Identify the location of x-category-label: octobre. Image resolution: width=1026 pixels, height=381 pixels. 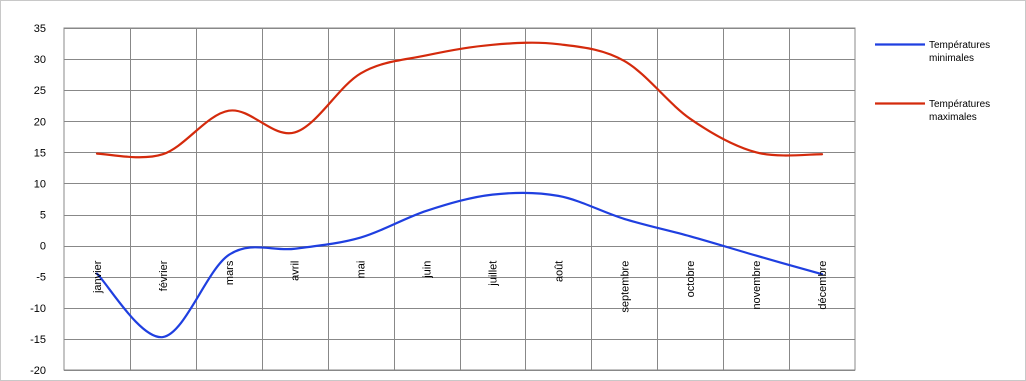
(691, 279).